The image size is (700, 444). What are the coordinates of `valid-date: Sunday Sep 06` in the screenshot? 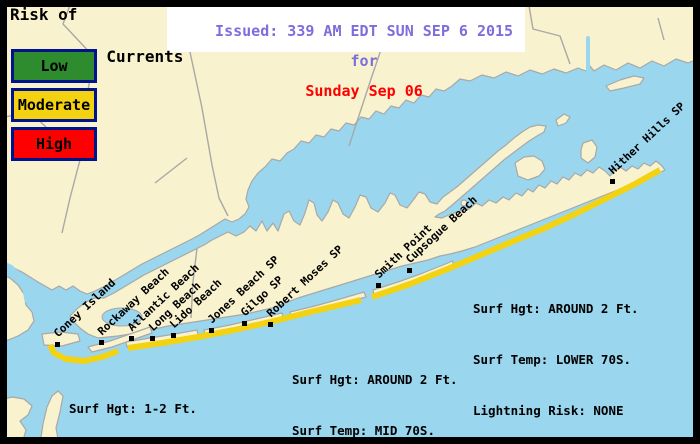 It's located at (364, 91).